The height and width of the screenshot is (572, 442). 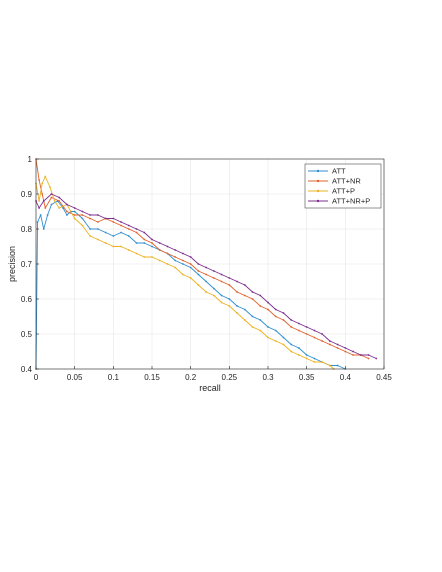 What do you see at coordinates (36, 377) in the screenshot?
I see `x-tick-label: 0` at bounding box center [36, 377].